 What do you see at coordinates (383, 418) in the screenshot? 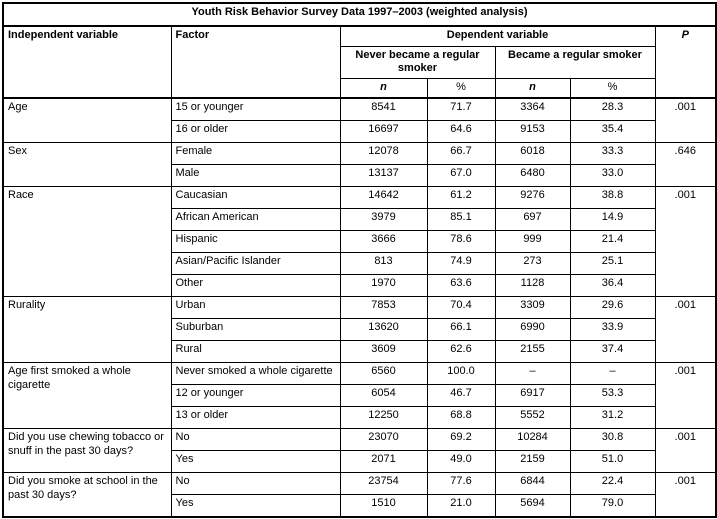
I see `never-n-cell: 12250` at bounding box center [383, 418].